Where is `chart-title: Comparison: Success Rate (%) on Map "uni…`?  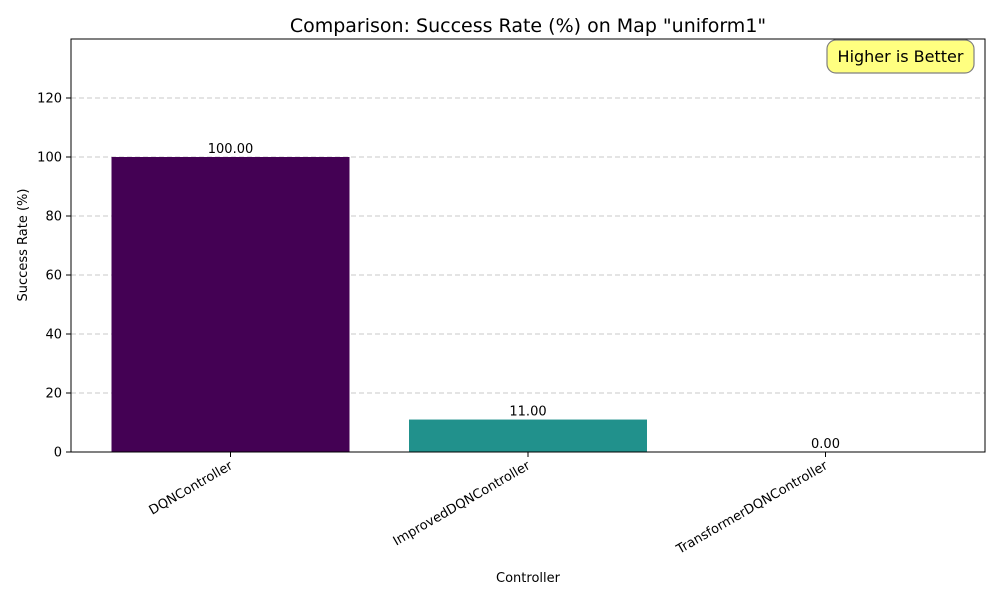
chart-title: Comparison: Success Rate (%) on Map "uni… is located at coordinates (528, 26).